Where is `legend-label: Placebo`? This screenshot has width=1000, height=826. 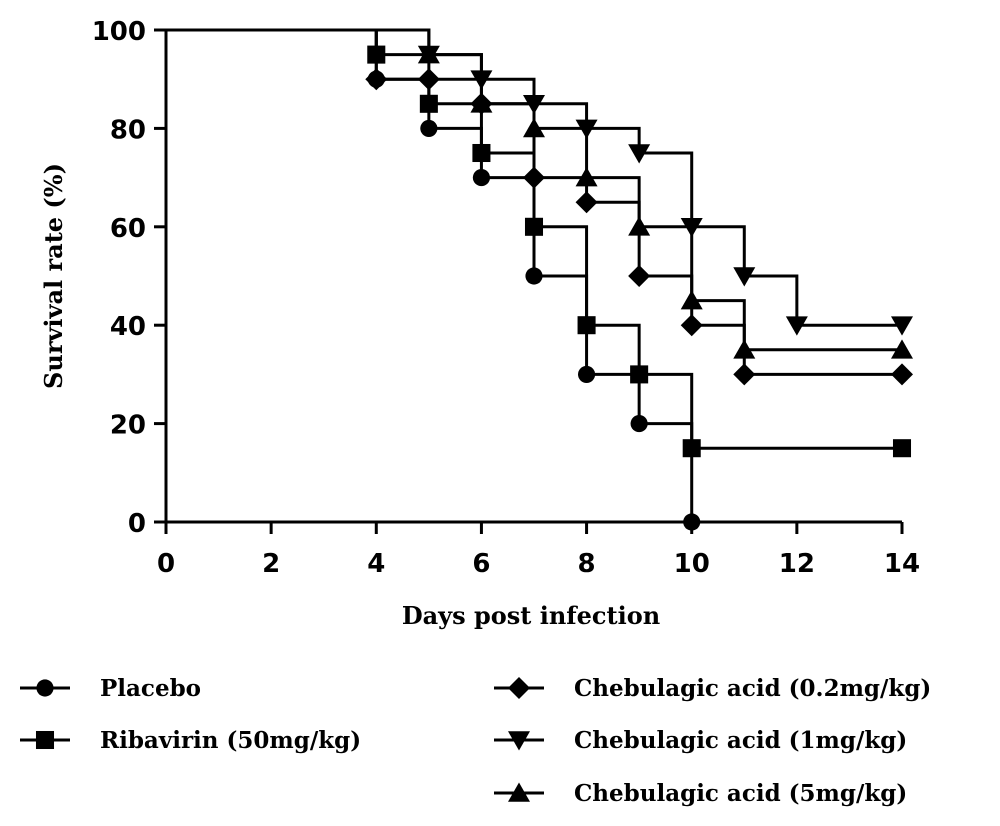
legend-label: Placebo is located at coordinates (150, 688).